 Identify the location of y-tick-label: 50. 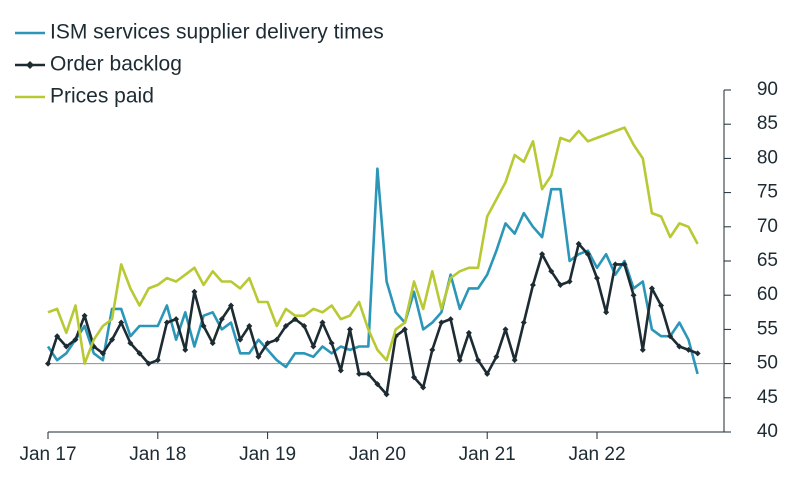
(767, 363).